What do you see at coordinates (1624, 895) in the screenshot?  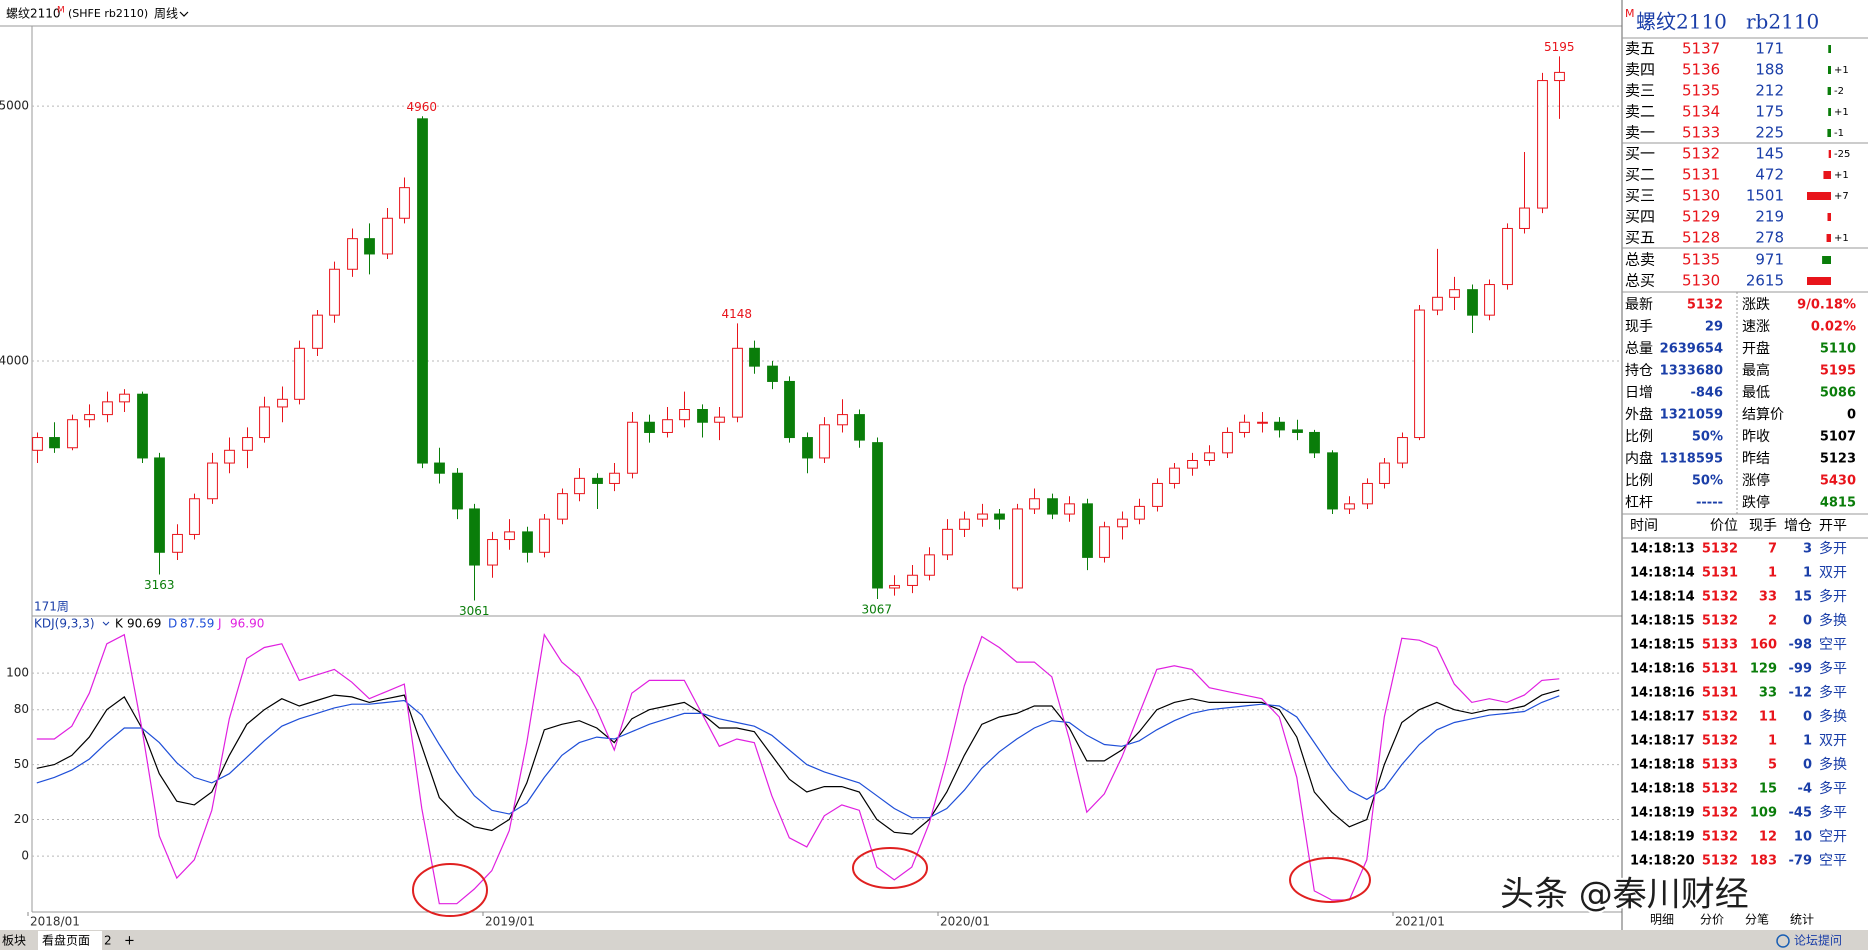 I see `watermark: 头条 @秦川财经` at bounding box center [1624, 895].